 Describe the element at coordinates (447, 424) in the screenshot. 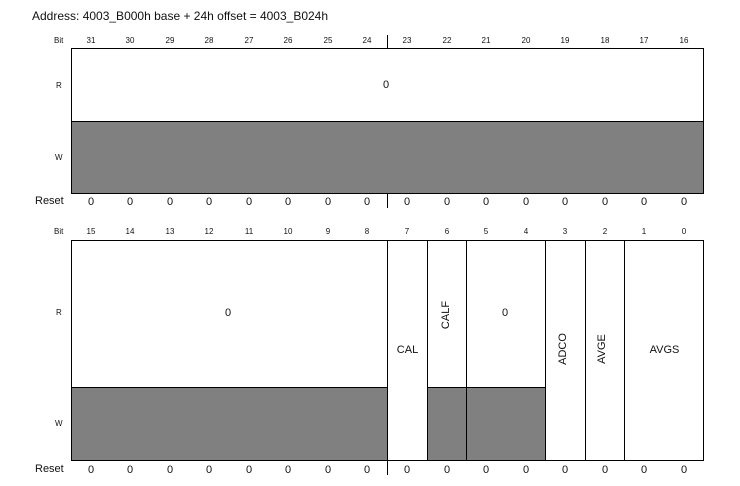

I see `calf-write-field` at that location.